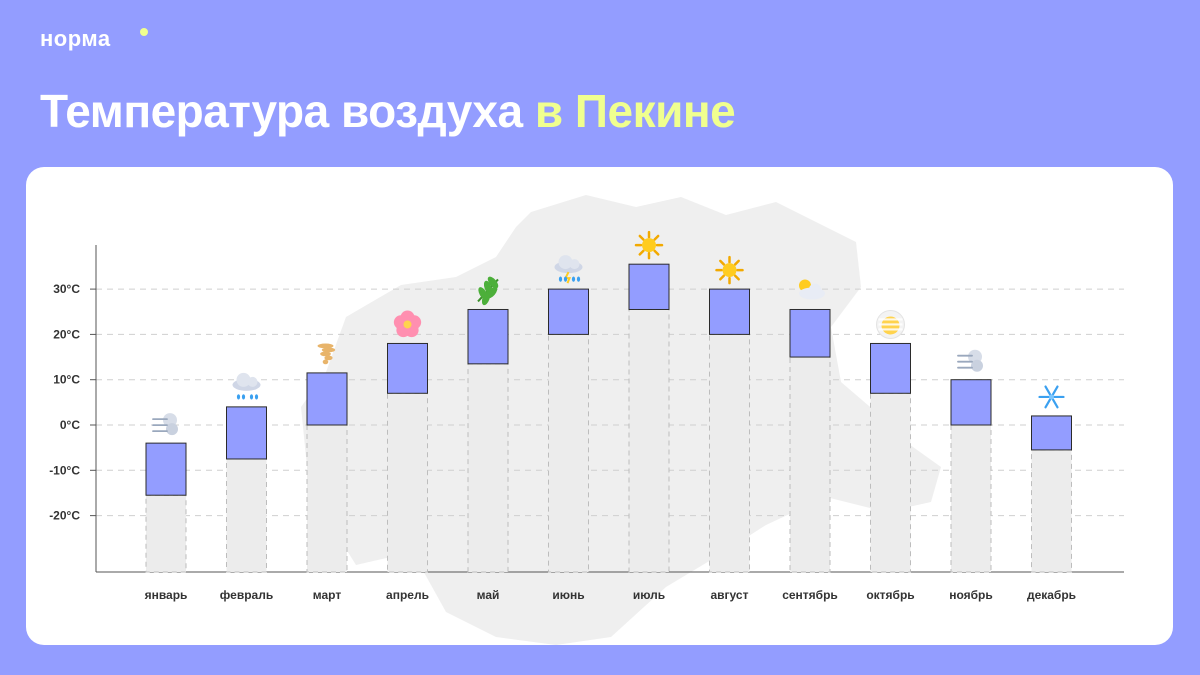 The height and width of the screenshot is (675, 1200). Describe the element at coordinates (326, 354) in the screenshot. I see `tornado-icon` at that location.